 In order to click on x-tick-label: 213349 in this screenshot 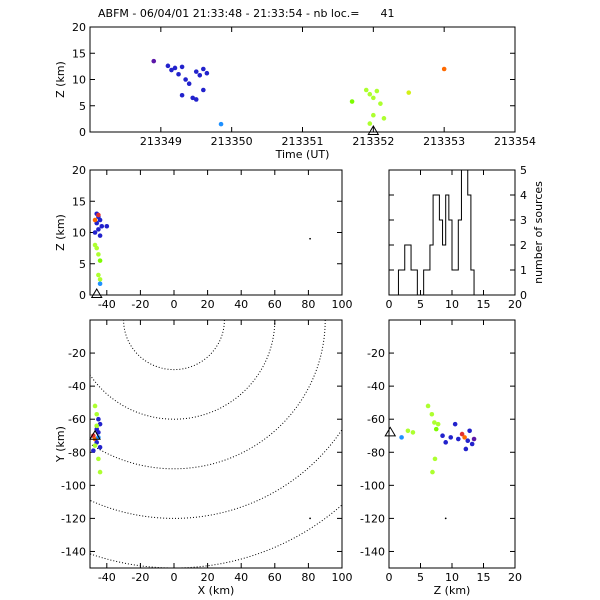, I will do `click(161, 141)`.